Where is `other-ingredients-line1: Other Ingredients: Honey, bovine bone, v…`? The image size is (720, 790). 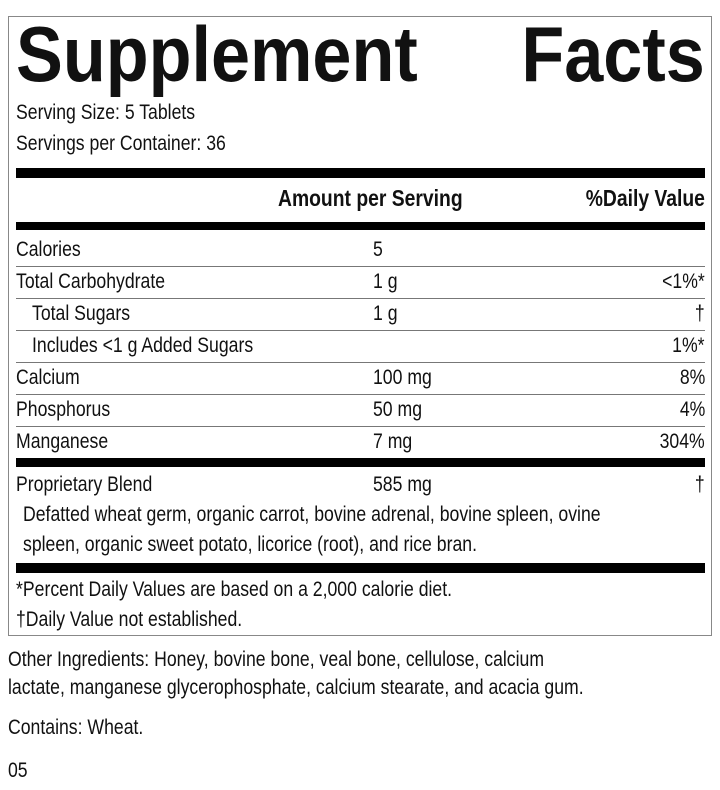
other-ingredients-line1: Other Ingredients: Honey, bovine bone, v… is located at coordinates (276, 659).